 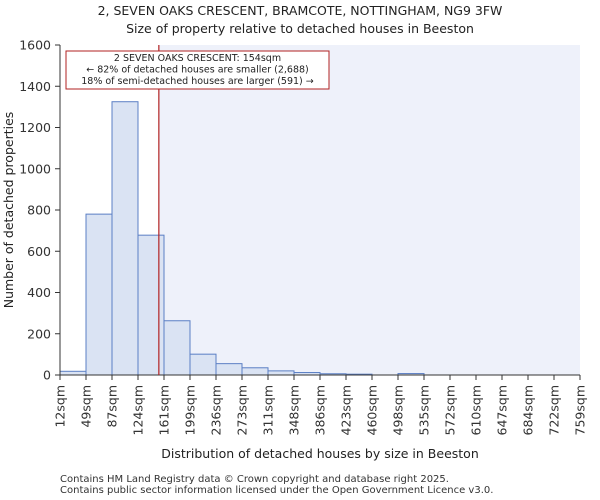 I want to click on y-tick-label: 1000, so click(x=35, y=168).